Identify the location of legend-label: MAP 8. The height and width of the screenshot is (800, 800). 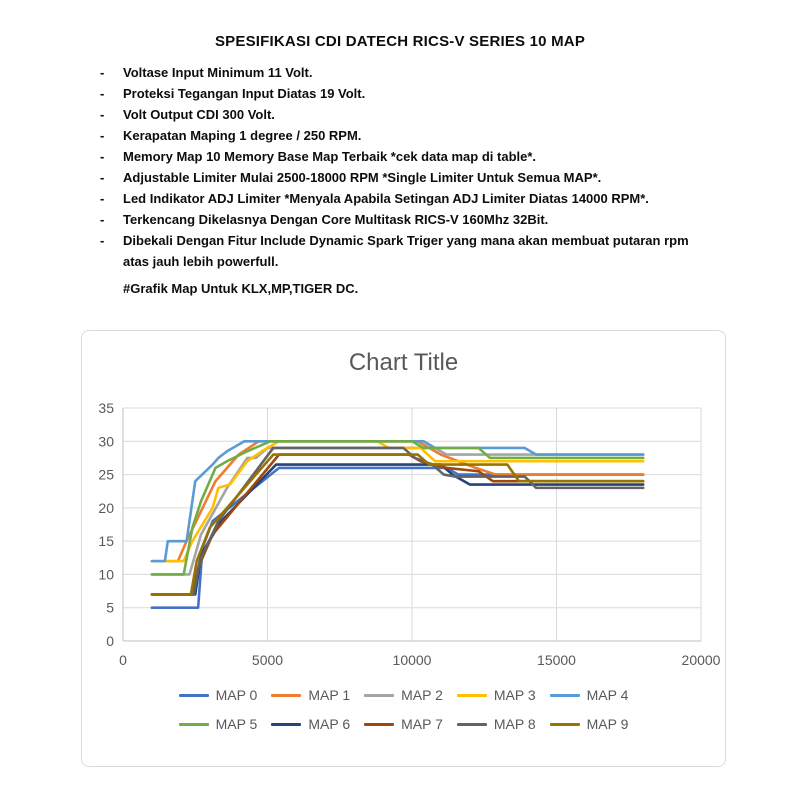
(514, 724).